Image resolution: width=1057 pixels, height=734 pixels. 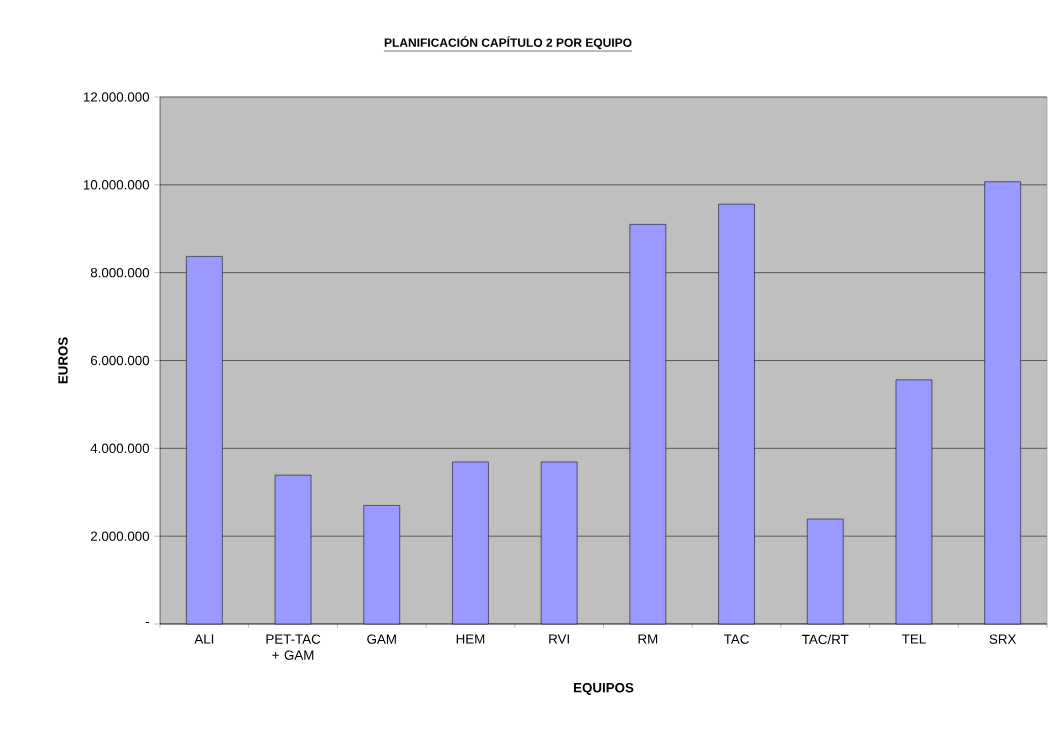 I want to click on y-tick-label: 6.000.000, so click(x=120, y=360).